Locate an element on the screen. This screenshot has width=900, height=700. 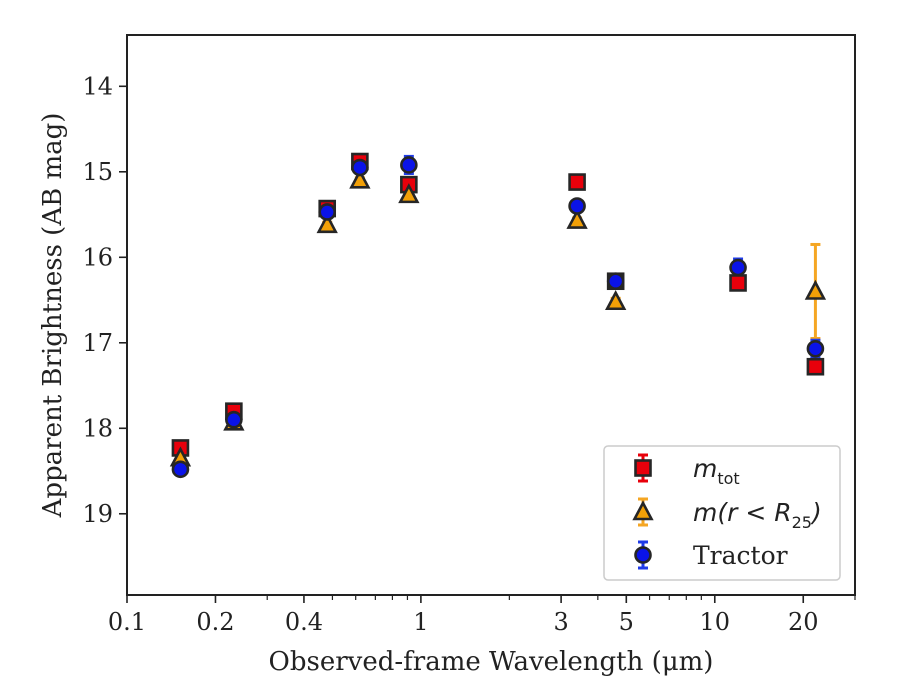
legend-entry: Tractor is located at coordinates (711, 555).